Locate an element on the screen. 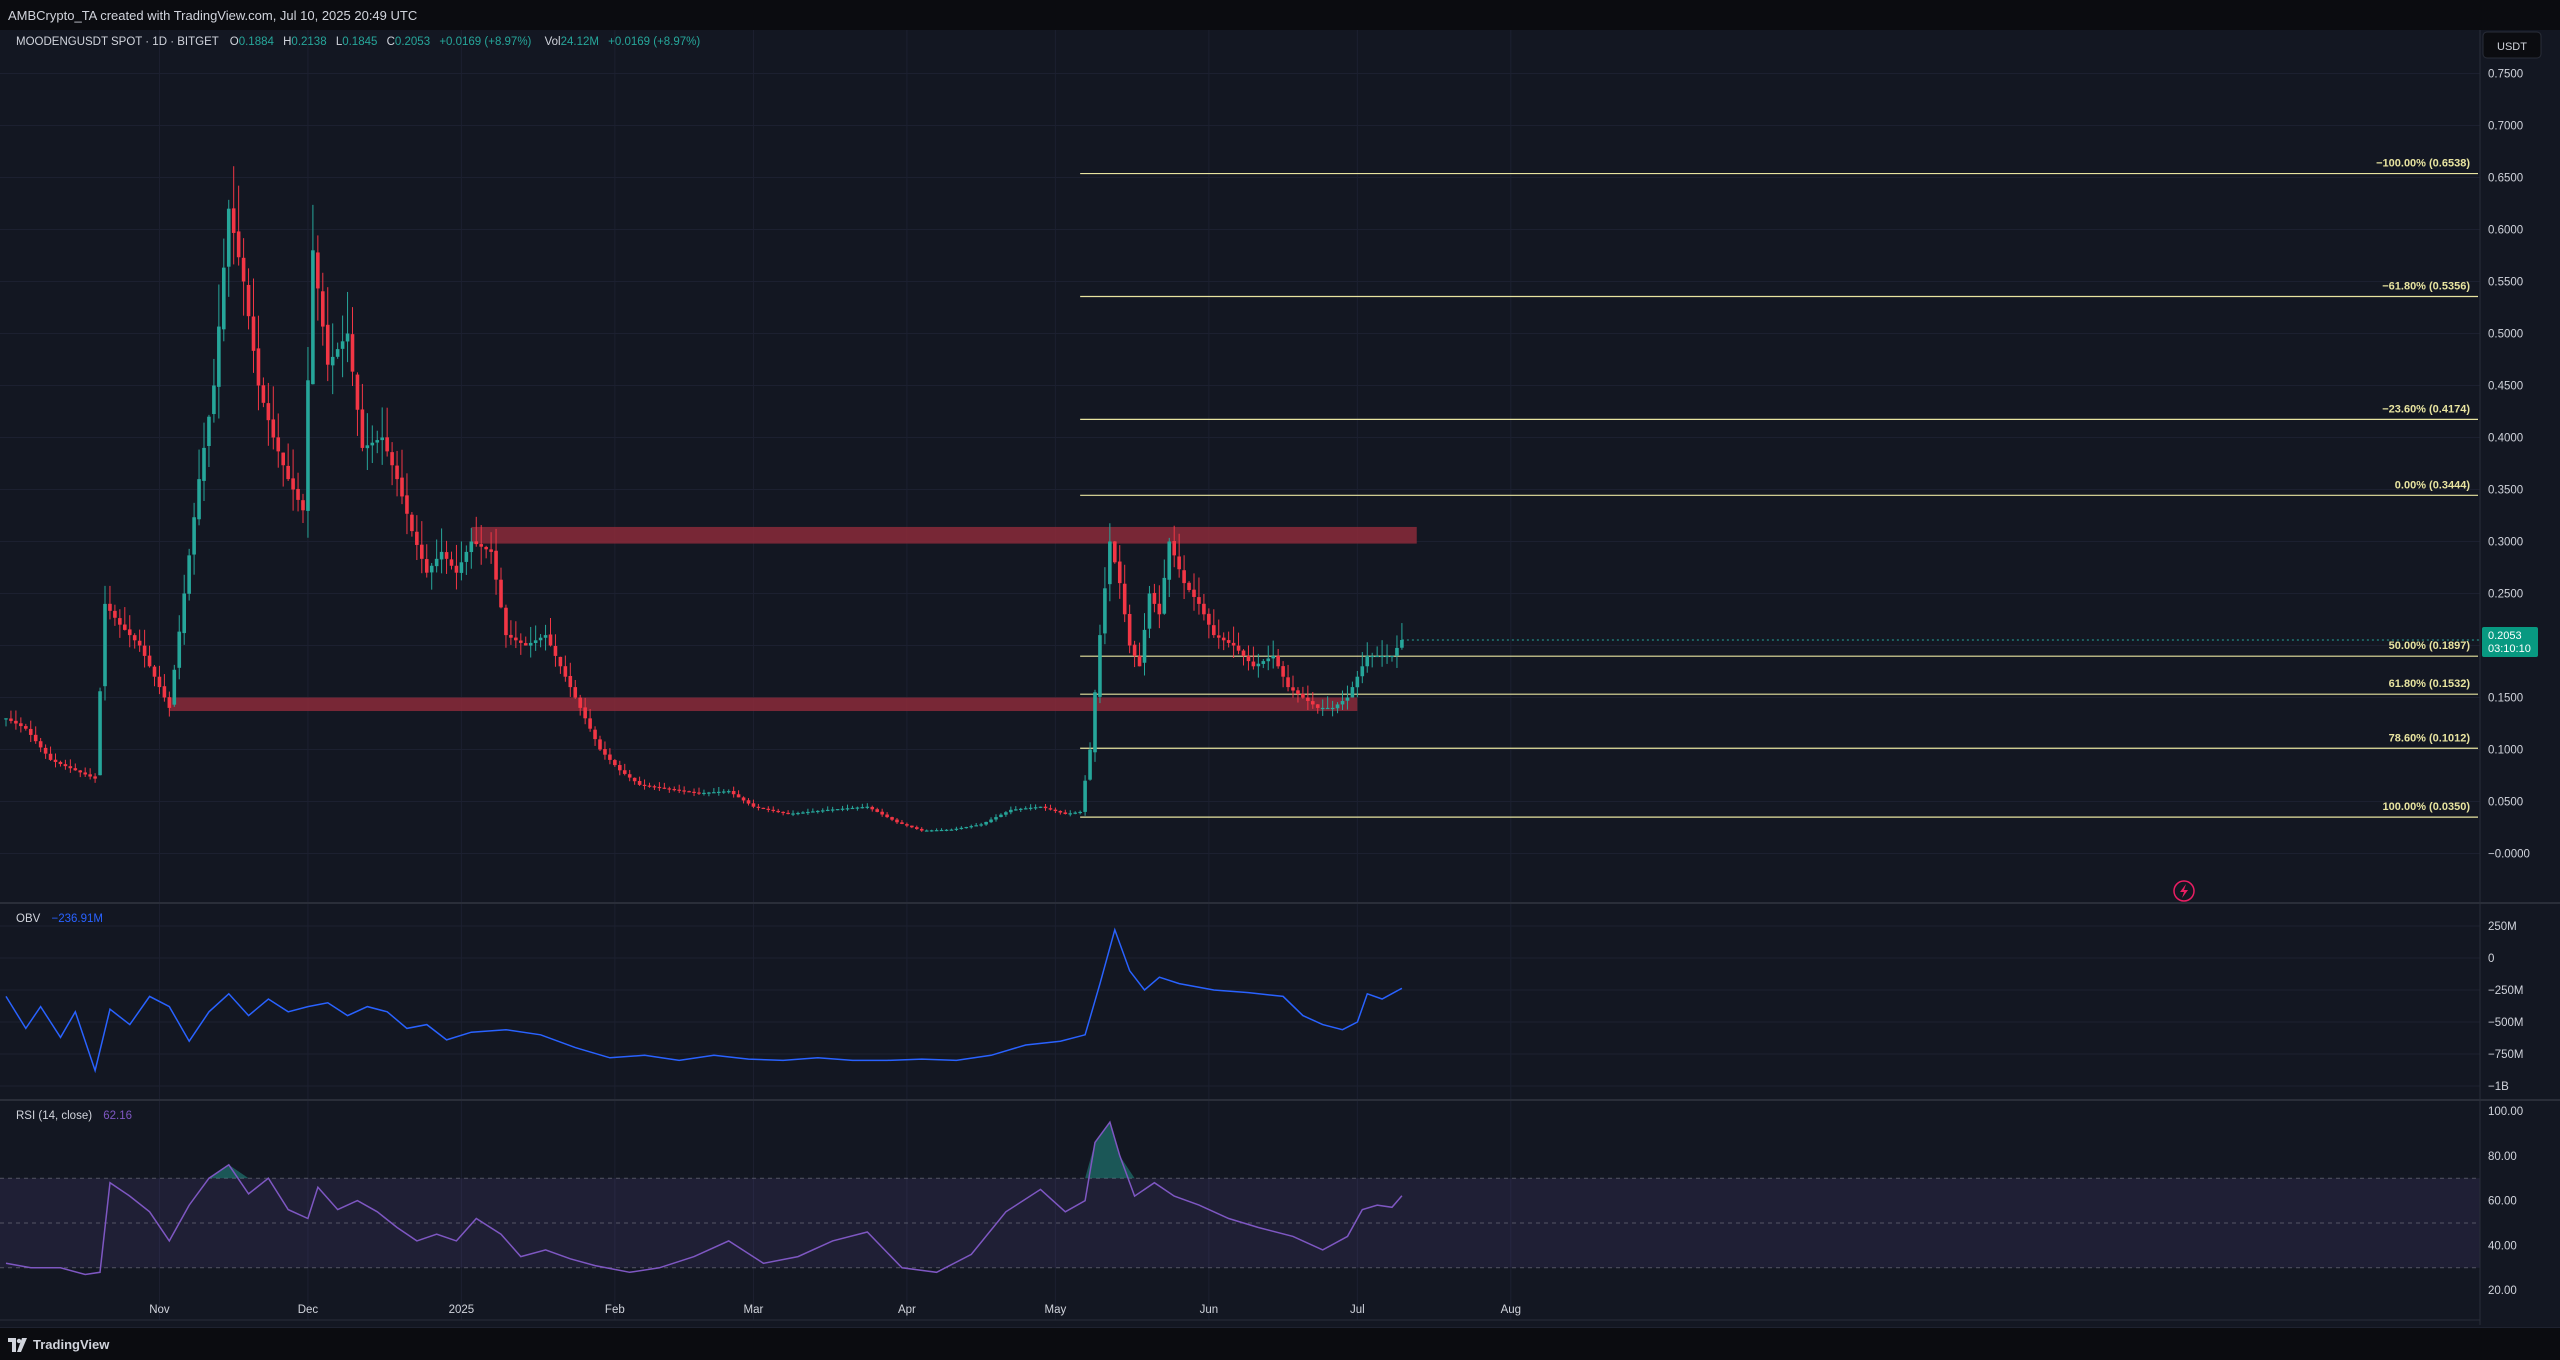 The image size is (2560, 1360). y-tick-label: 0.4500 is located at coordinates (2505, 387).